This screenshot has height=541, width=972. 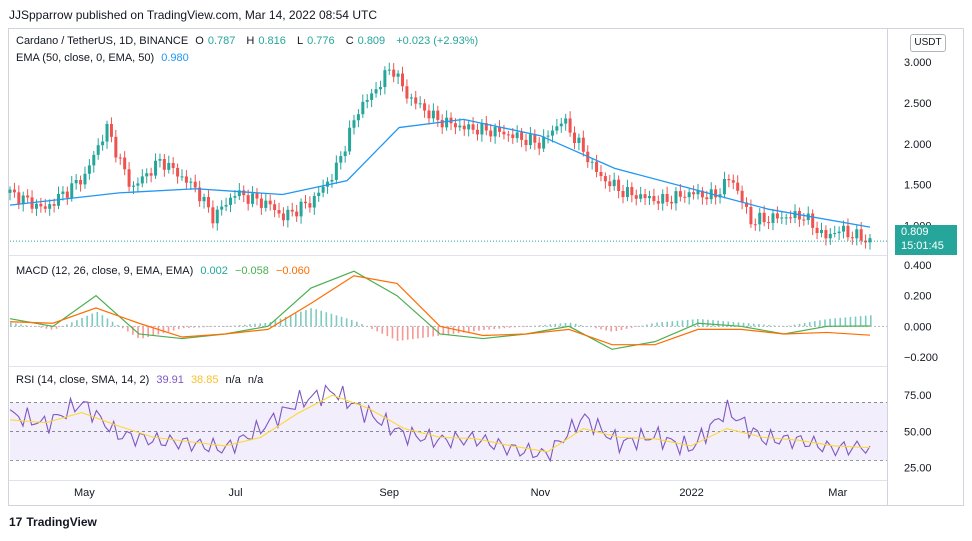 I want to click on currency-button: USDT, so click(x=928, y=43).